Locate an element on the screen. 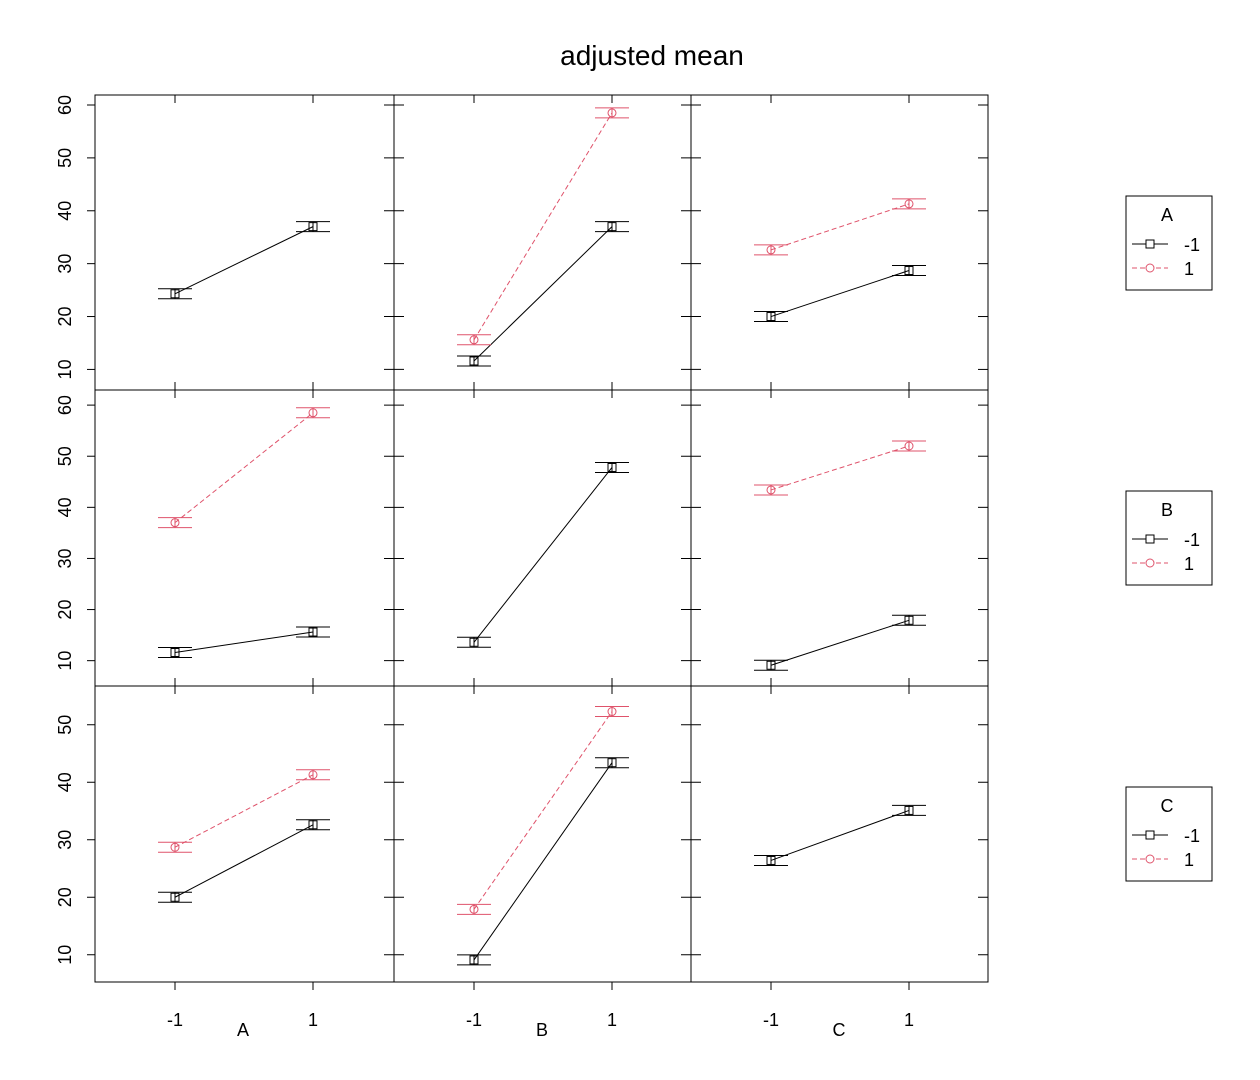  legend-title: B is located at coordinates (1167, 510).